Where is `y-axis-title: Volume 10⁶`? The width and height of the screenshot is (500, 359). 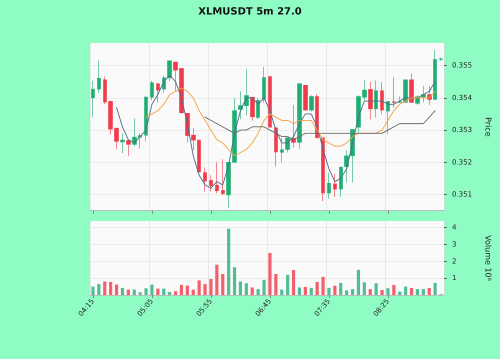
y-axis-title: Volume 10⁶ is located at coordinates (488, 258).